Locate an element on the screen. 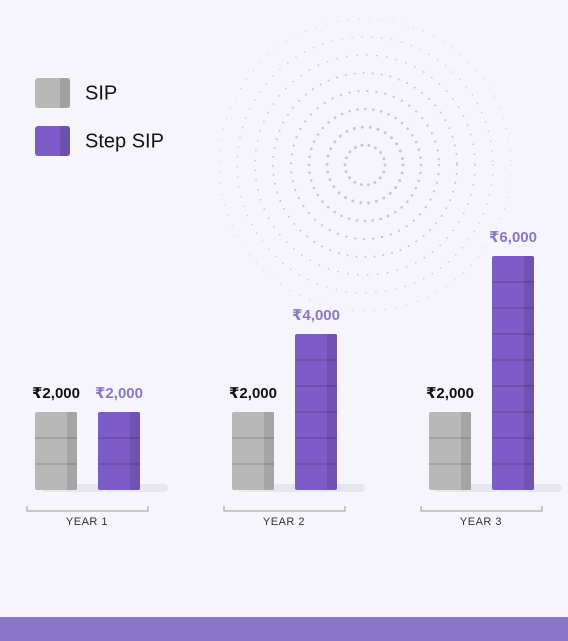 The width and height of the screenshot is (568, 641). value-label: ₹6,000 is located at coordinates (513, 237).